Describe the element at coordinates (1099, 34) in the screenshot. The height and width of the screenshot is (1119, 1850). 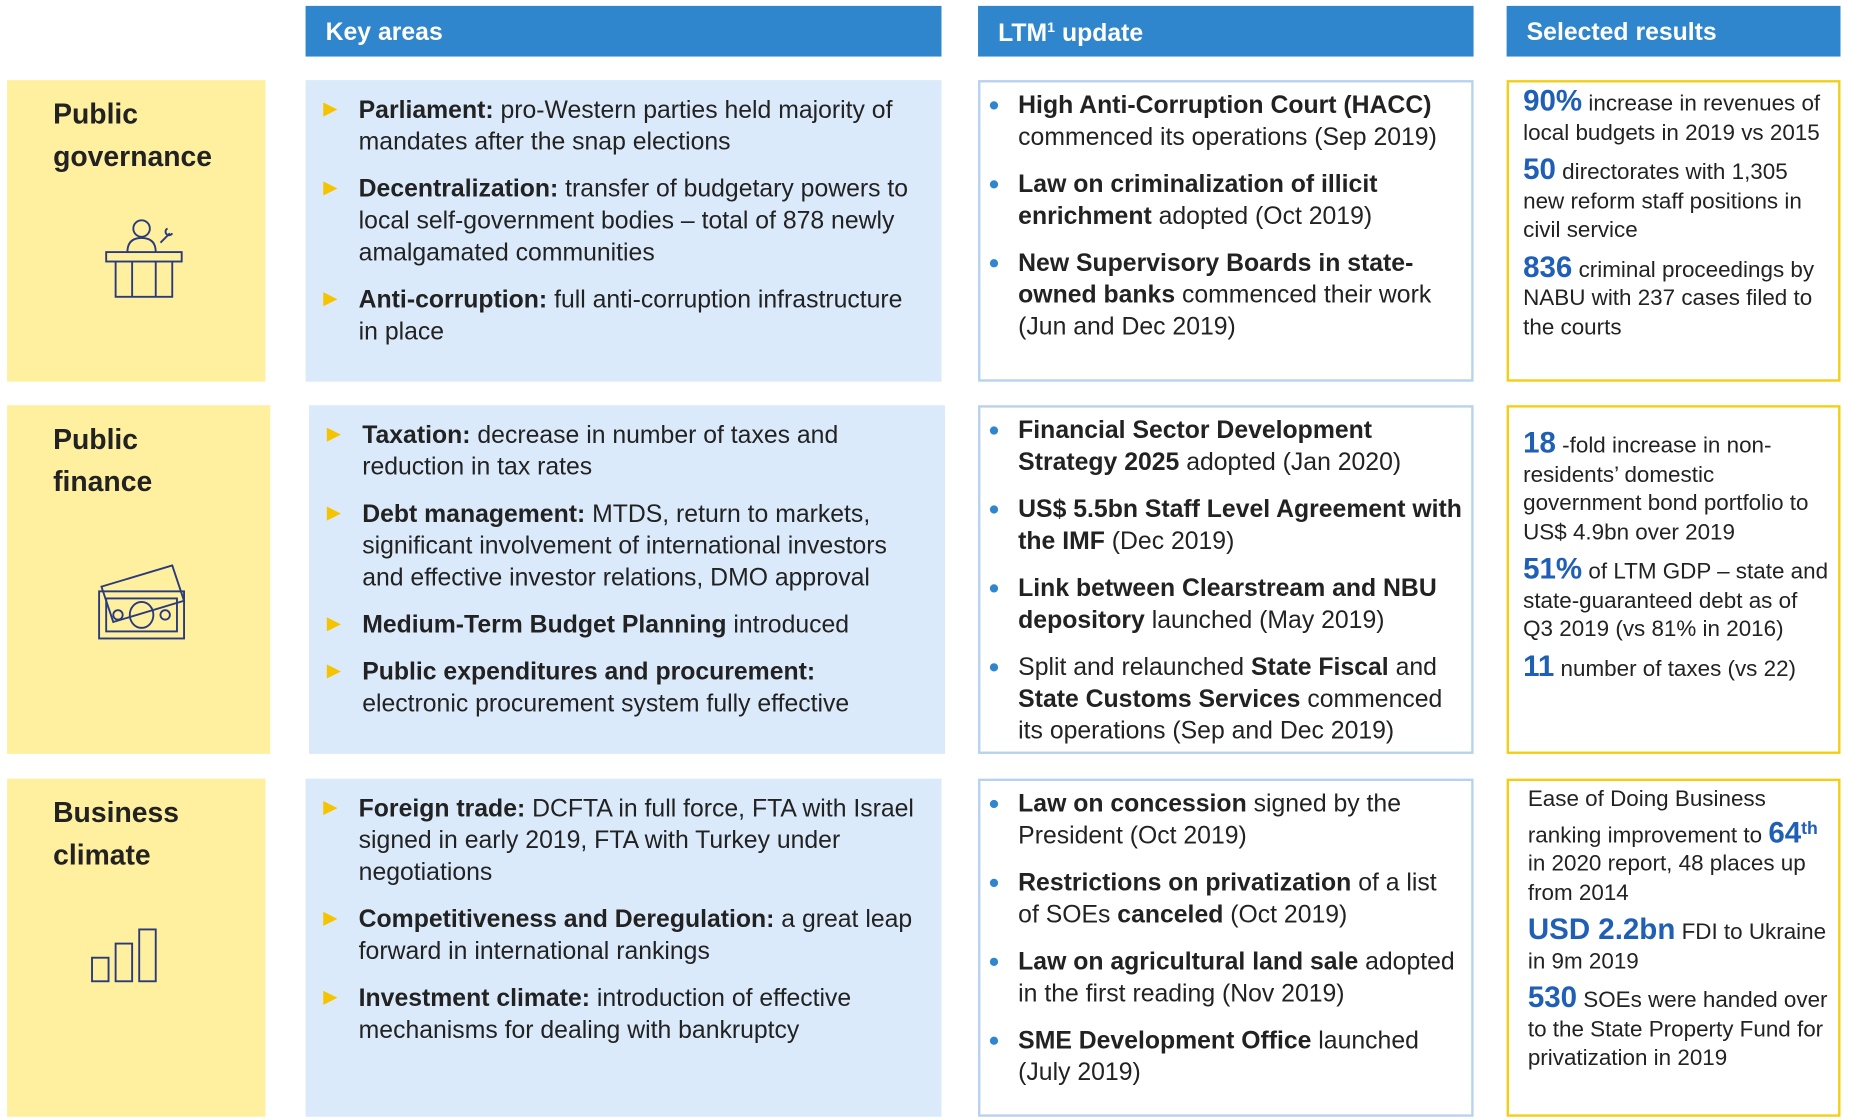
I see `text-run: update` at that location.